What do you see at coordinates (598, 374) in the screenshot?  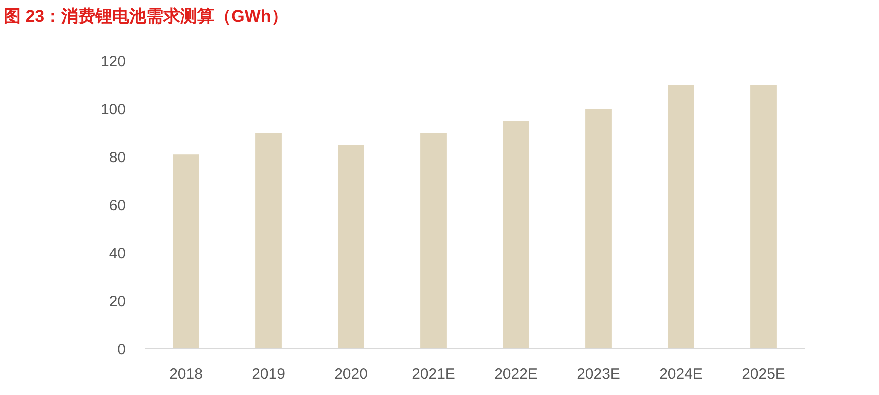 I see `x-tick-label: 2023E` at bounding box center [598, 374].